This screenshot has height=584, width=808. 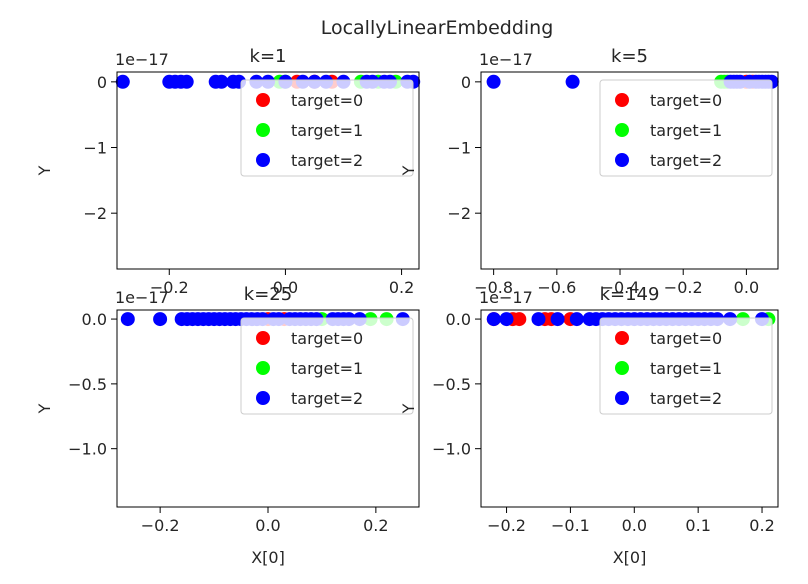 What do you see at coordinates (697, 525) in the screenshot?
I see `x-tick-label: 0.1` at bounding box center [697, 525].